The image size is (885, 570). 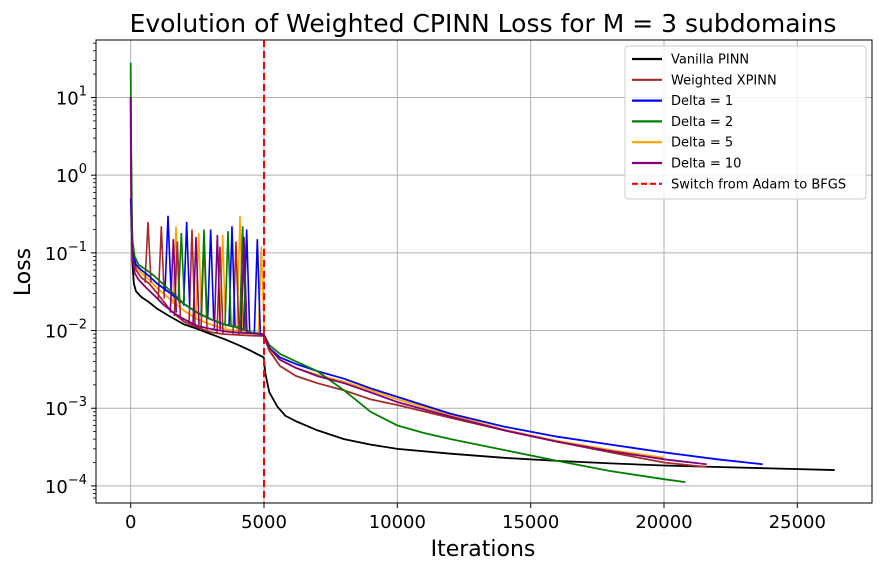 What do you see at coordinates (724, 80) in the screenshot?
I see `legend-label-weighted-xpinn: Weighted XPINN` at bounding box center [724, 80].